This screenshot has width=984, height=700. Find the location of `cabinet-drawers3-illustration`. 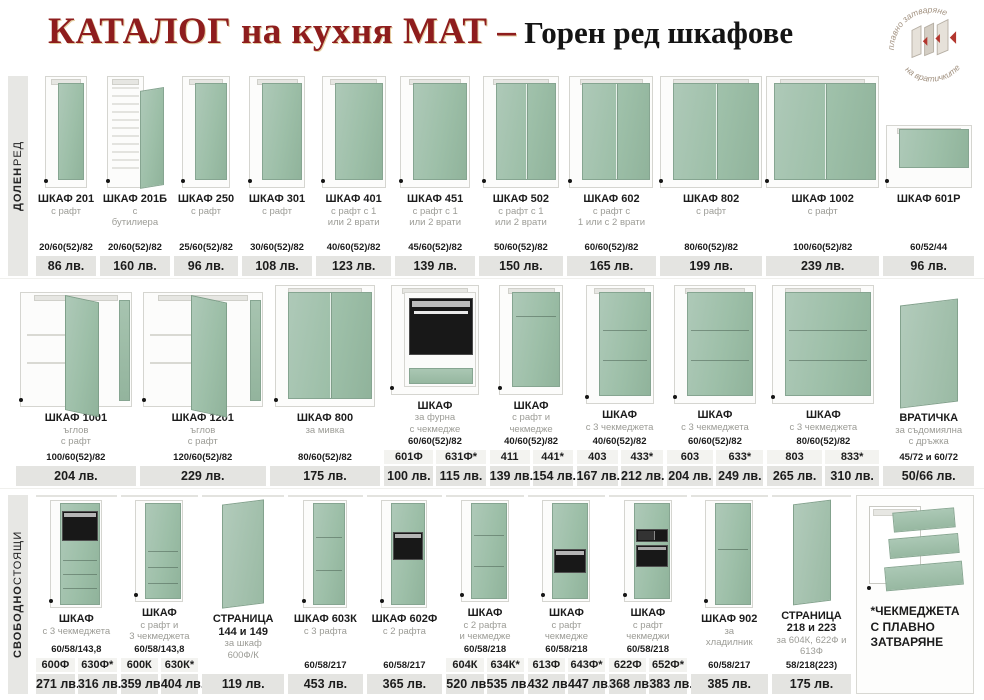

cabinet-drawers3-illustration is located at coordinates (823, 345).